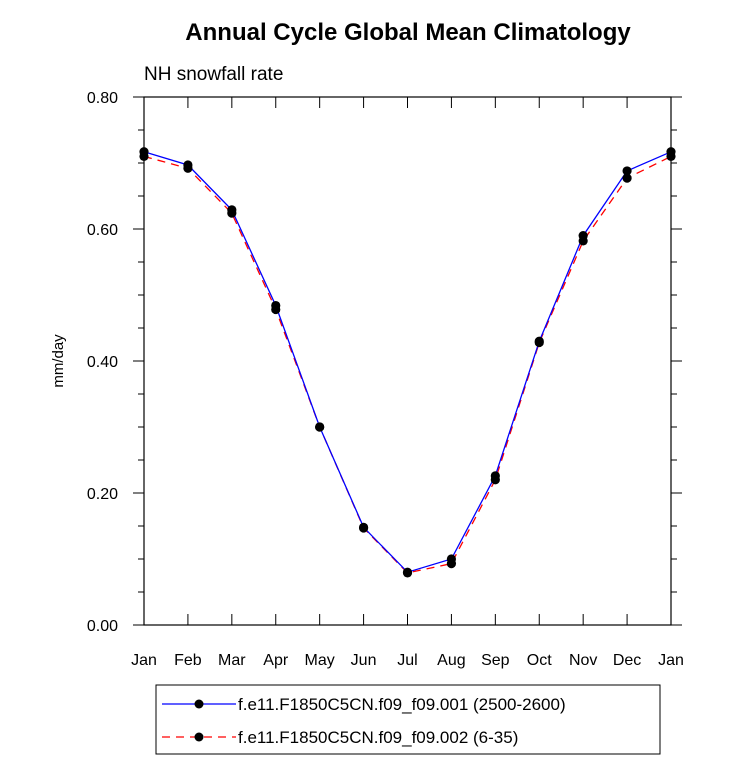 Image resolution: width=733 pixels, height=761 pixels. Describe the element at coordinates (364, 660) in the screenshot. I see `x-tick-label: Jun` at that location.